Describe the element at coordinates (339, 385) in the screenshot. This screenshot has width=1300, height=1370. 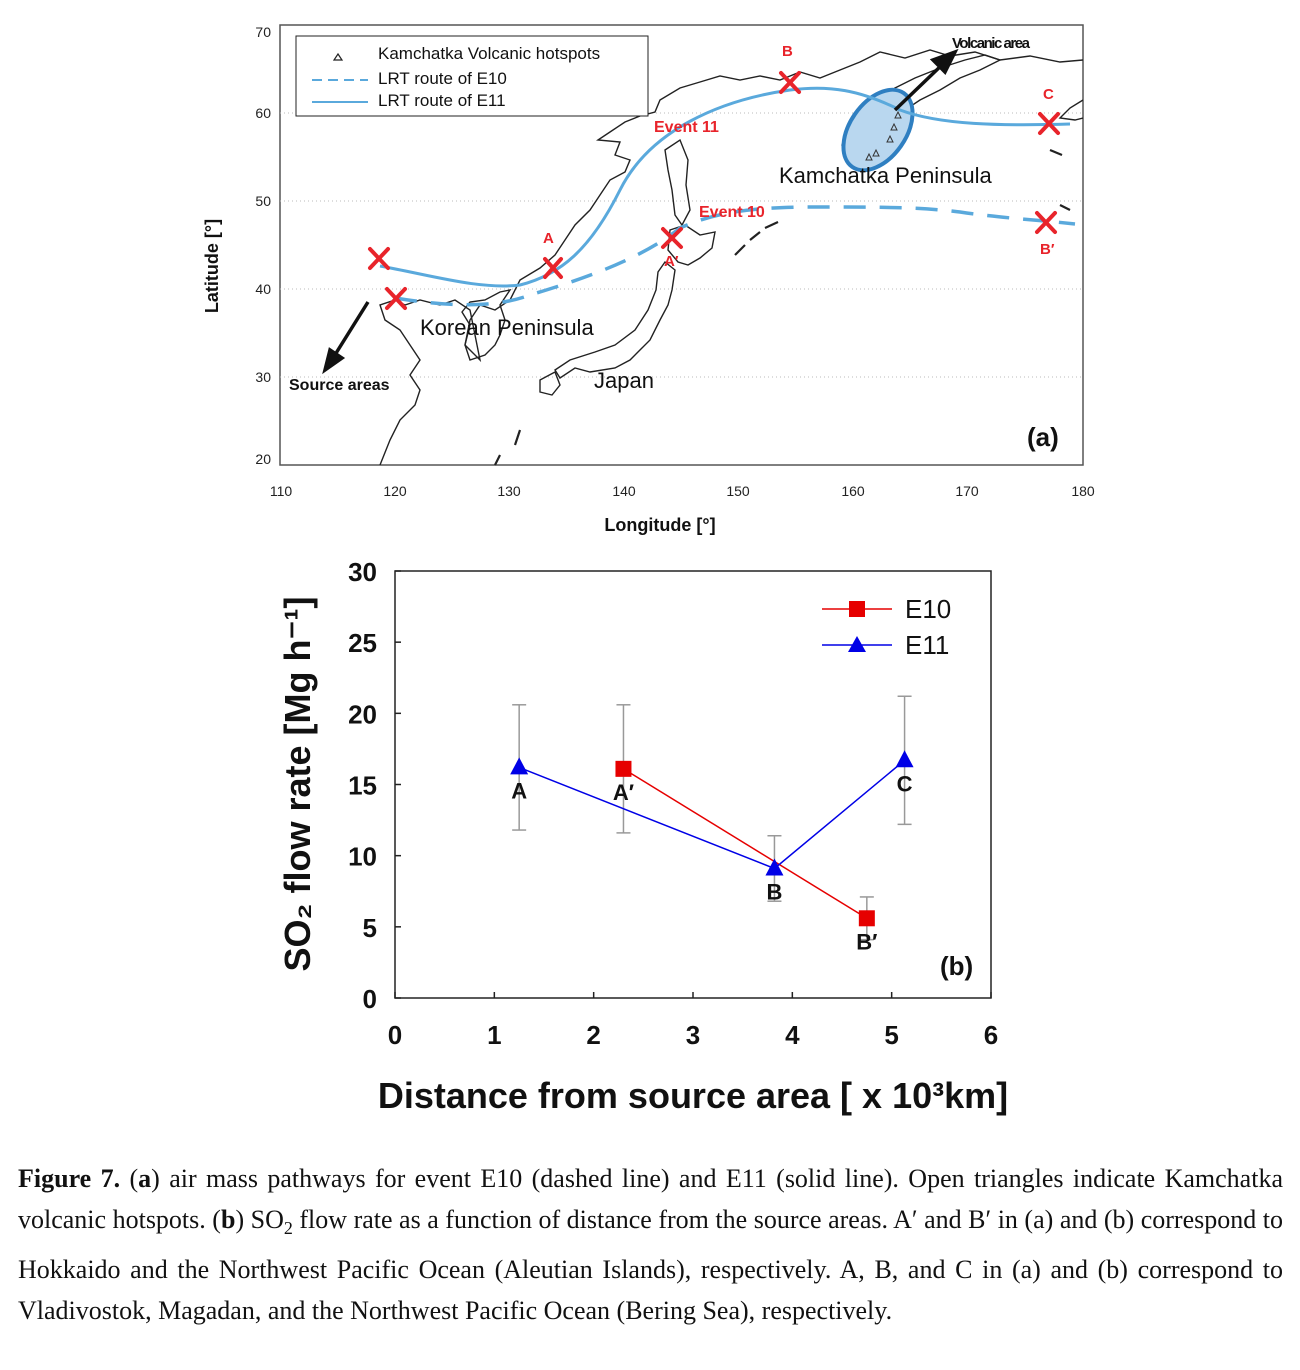
I see `map-label-source: Source areas` at that location.